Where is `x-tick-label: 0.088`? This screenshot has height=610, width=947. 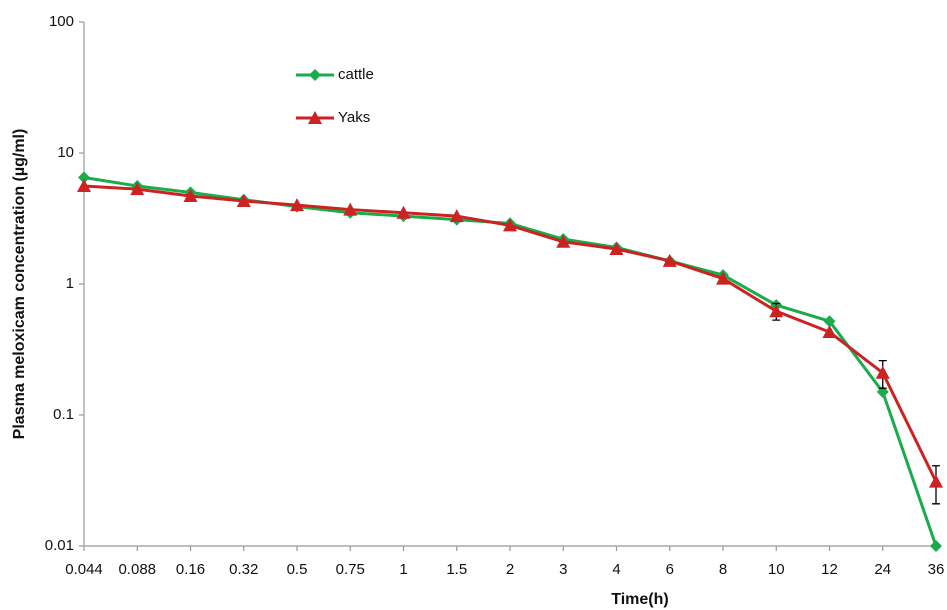 x-tick-label: 0.088 is located at coordinates (137, 569).